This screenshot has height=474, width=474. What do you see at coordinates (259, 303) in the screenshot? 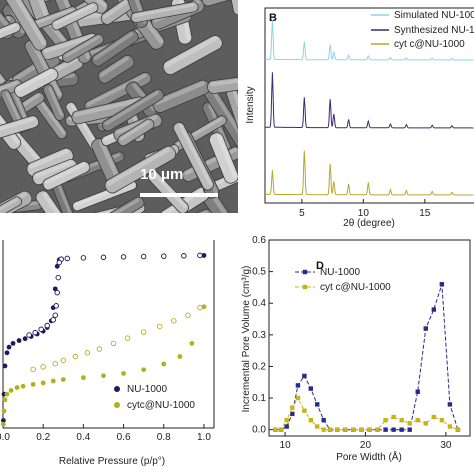
I see `y-tick-label: 0.4` at bounding box center [259, 303].